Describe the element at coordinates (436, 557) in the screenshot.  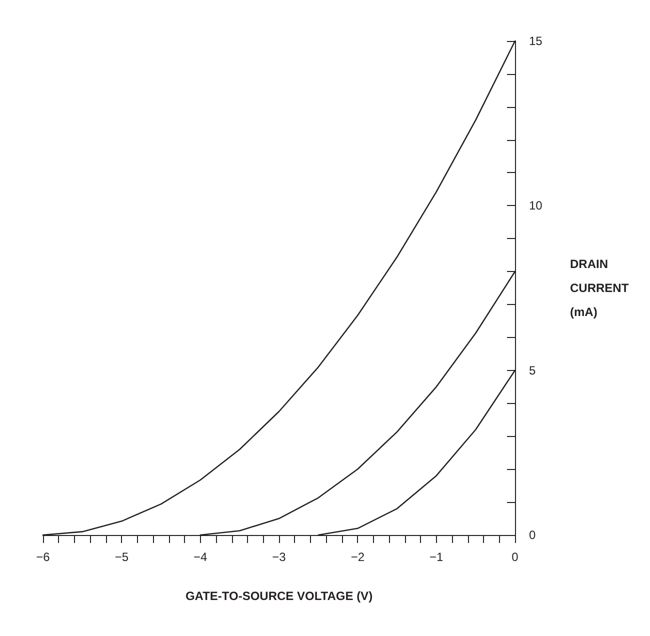
I see `x-tick-label: −1` at that location.